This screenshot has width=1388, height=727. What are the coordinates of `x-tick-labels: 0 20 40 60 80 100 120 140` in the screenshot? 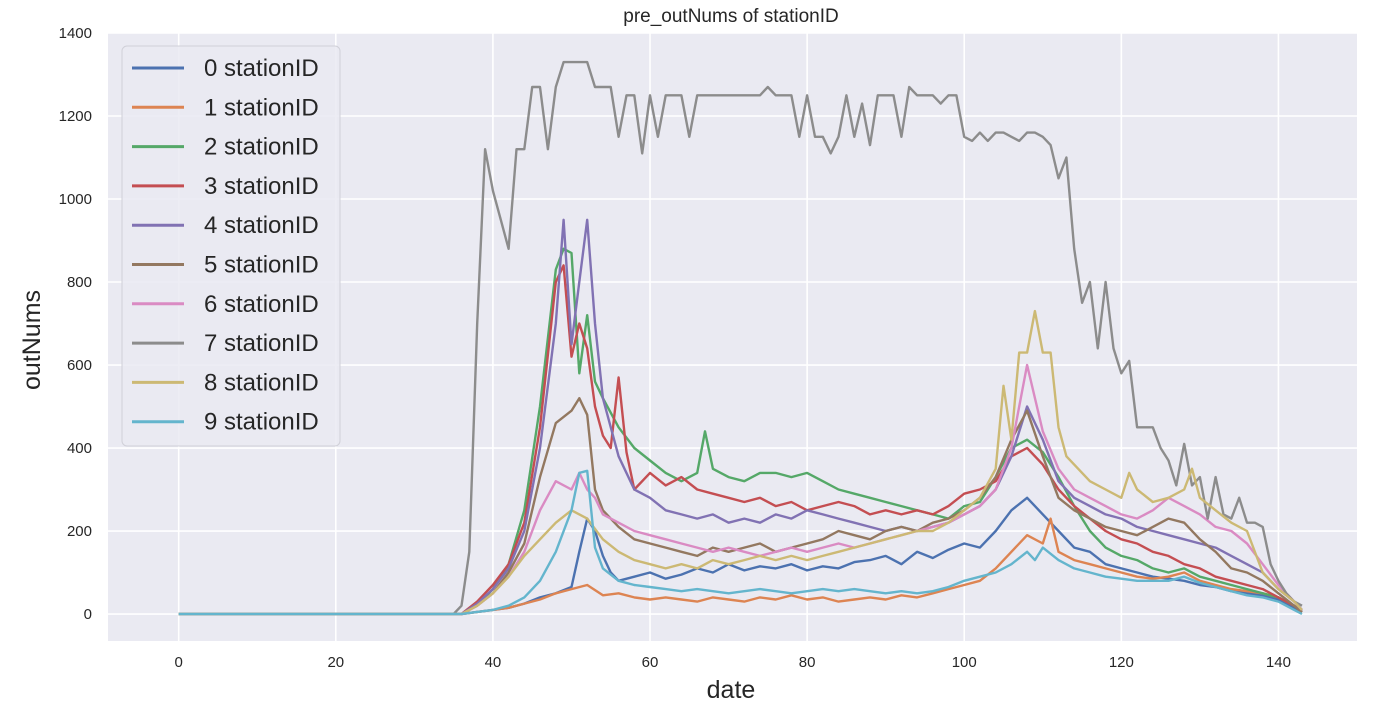 It's located at (733, 662).